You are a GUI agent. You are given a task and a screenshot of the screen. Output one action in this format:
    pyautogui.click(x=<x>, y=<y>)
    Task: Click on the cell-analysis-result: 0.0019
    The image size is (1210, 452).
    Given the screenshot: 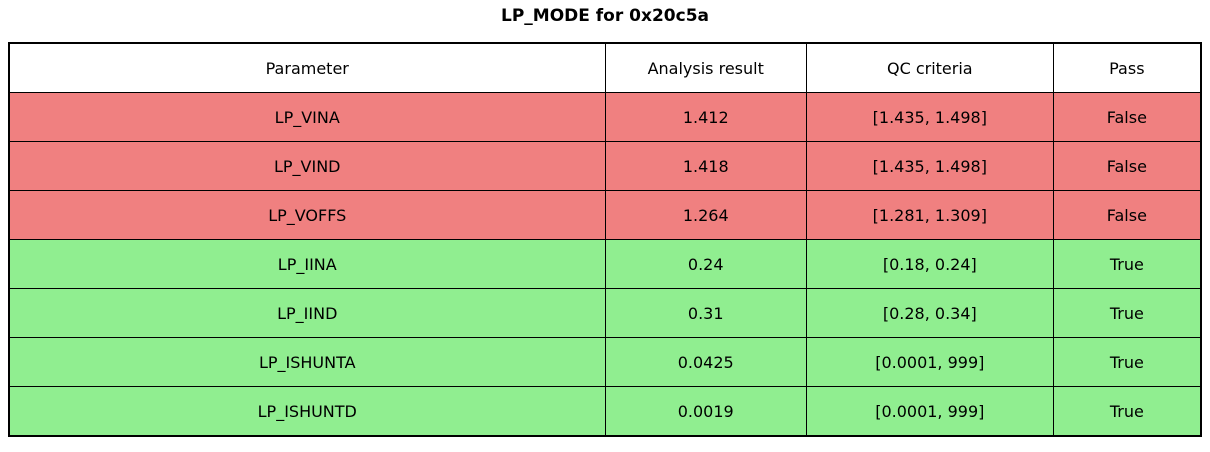 What is the action you would take?
    pyautogui.click(x=705, y=411)
    